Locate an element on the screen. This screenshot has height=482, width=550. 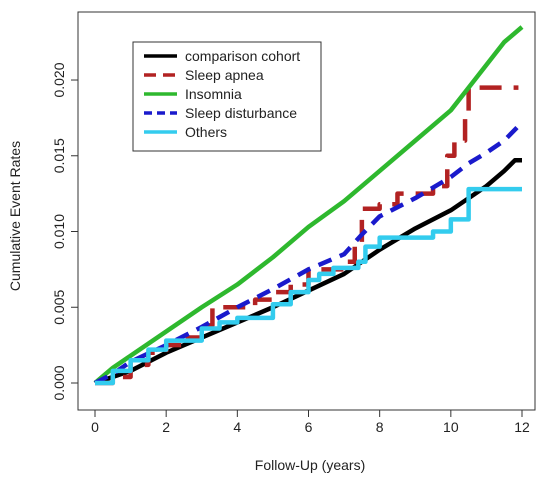
y-tick-label: 0.020 is located at coordinates (59, 79).